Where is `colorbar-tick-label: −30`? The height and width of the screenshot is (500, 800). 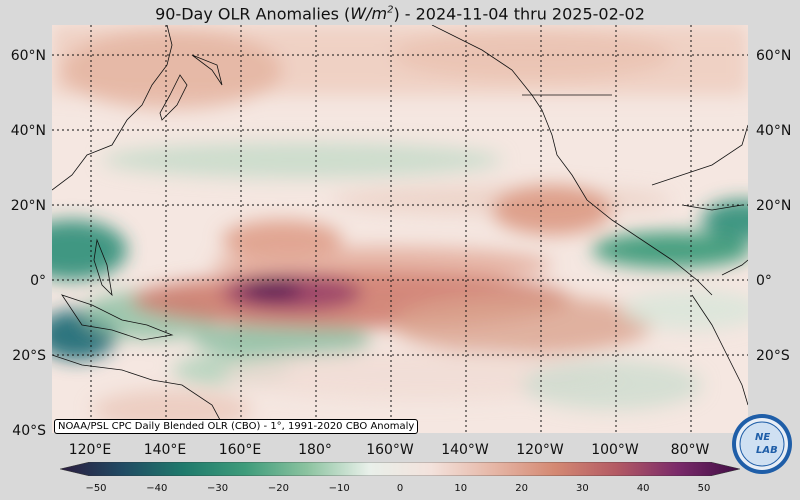 colorbar-tick-label: −30 is located at coordinates (218, 488).